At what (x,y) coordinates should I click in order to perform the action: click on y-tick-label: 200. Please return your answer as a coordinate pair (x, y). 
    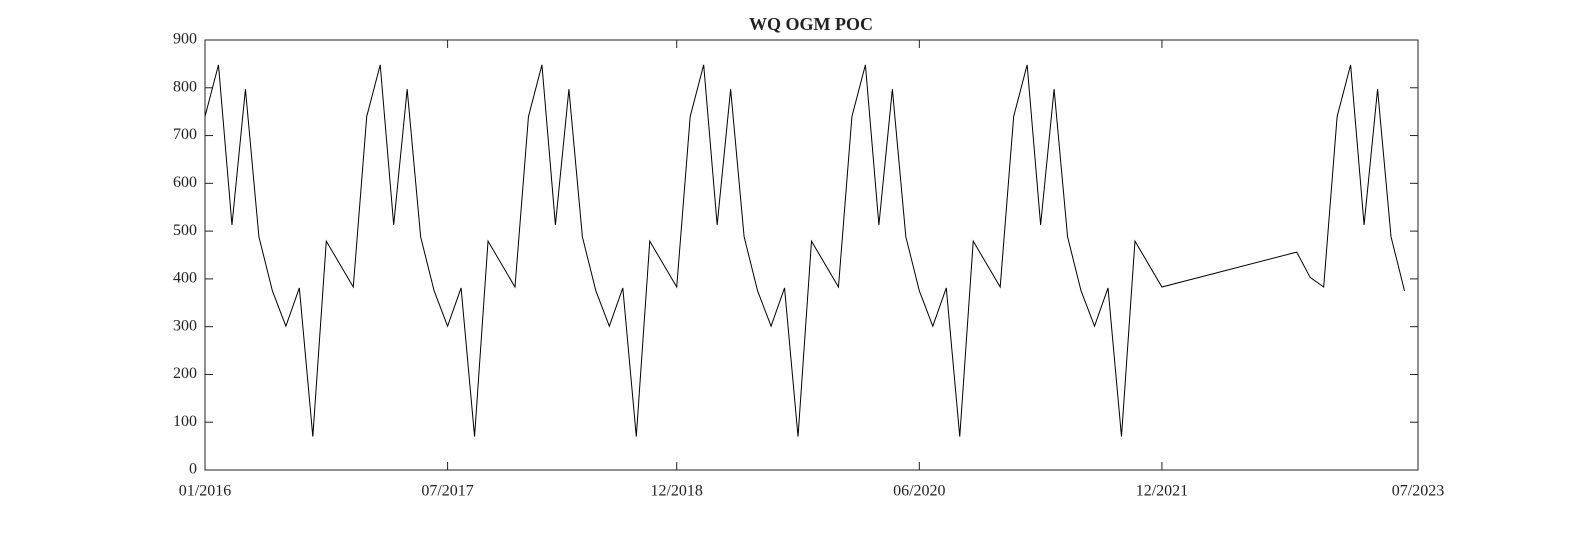
    Looking at the image, I should click on (185, 373).